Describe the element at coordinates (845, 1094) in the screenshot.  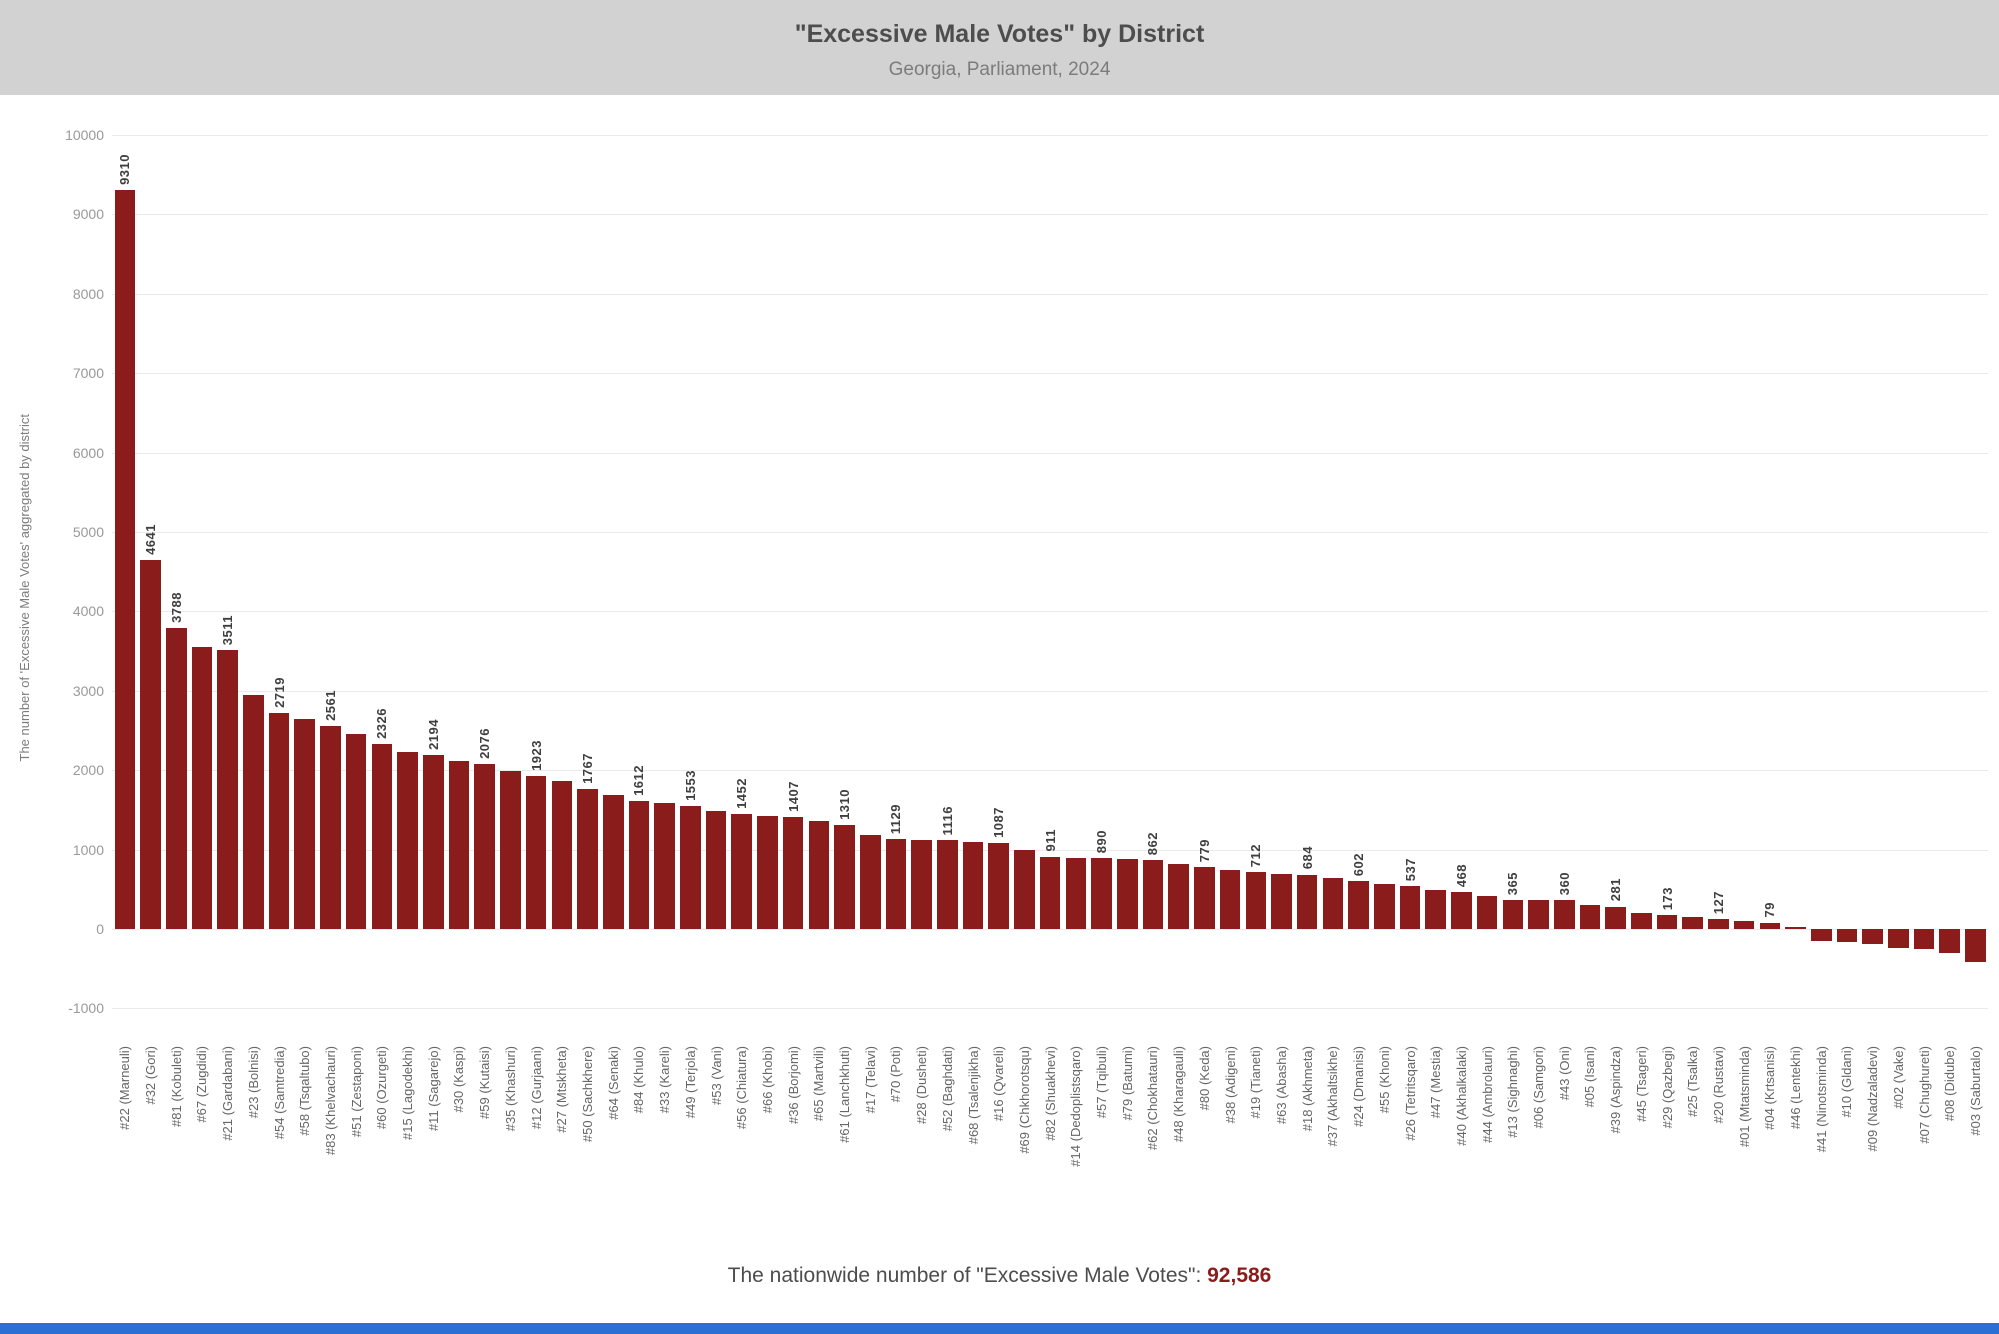
I see `x-tick-label: #61 (Lanchkhuti)` at that location.